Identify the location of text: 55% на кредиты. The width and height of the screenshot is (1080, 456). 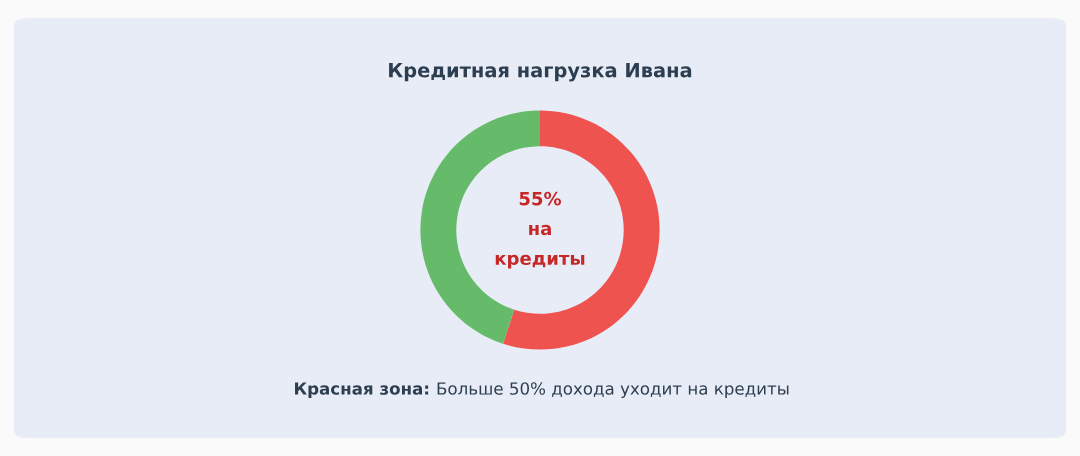
(540, 230).